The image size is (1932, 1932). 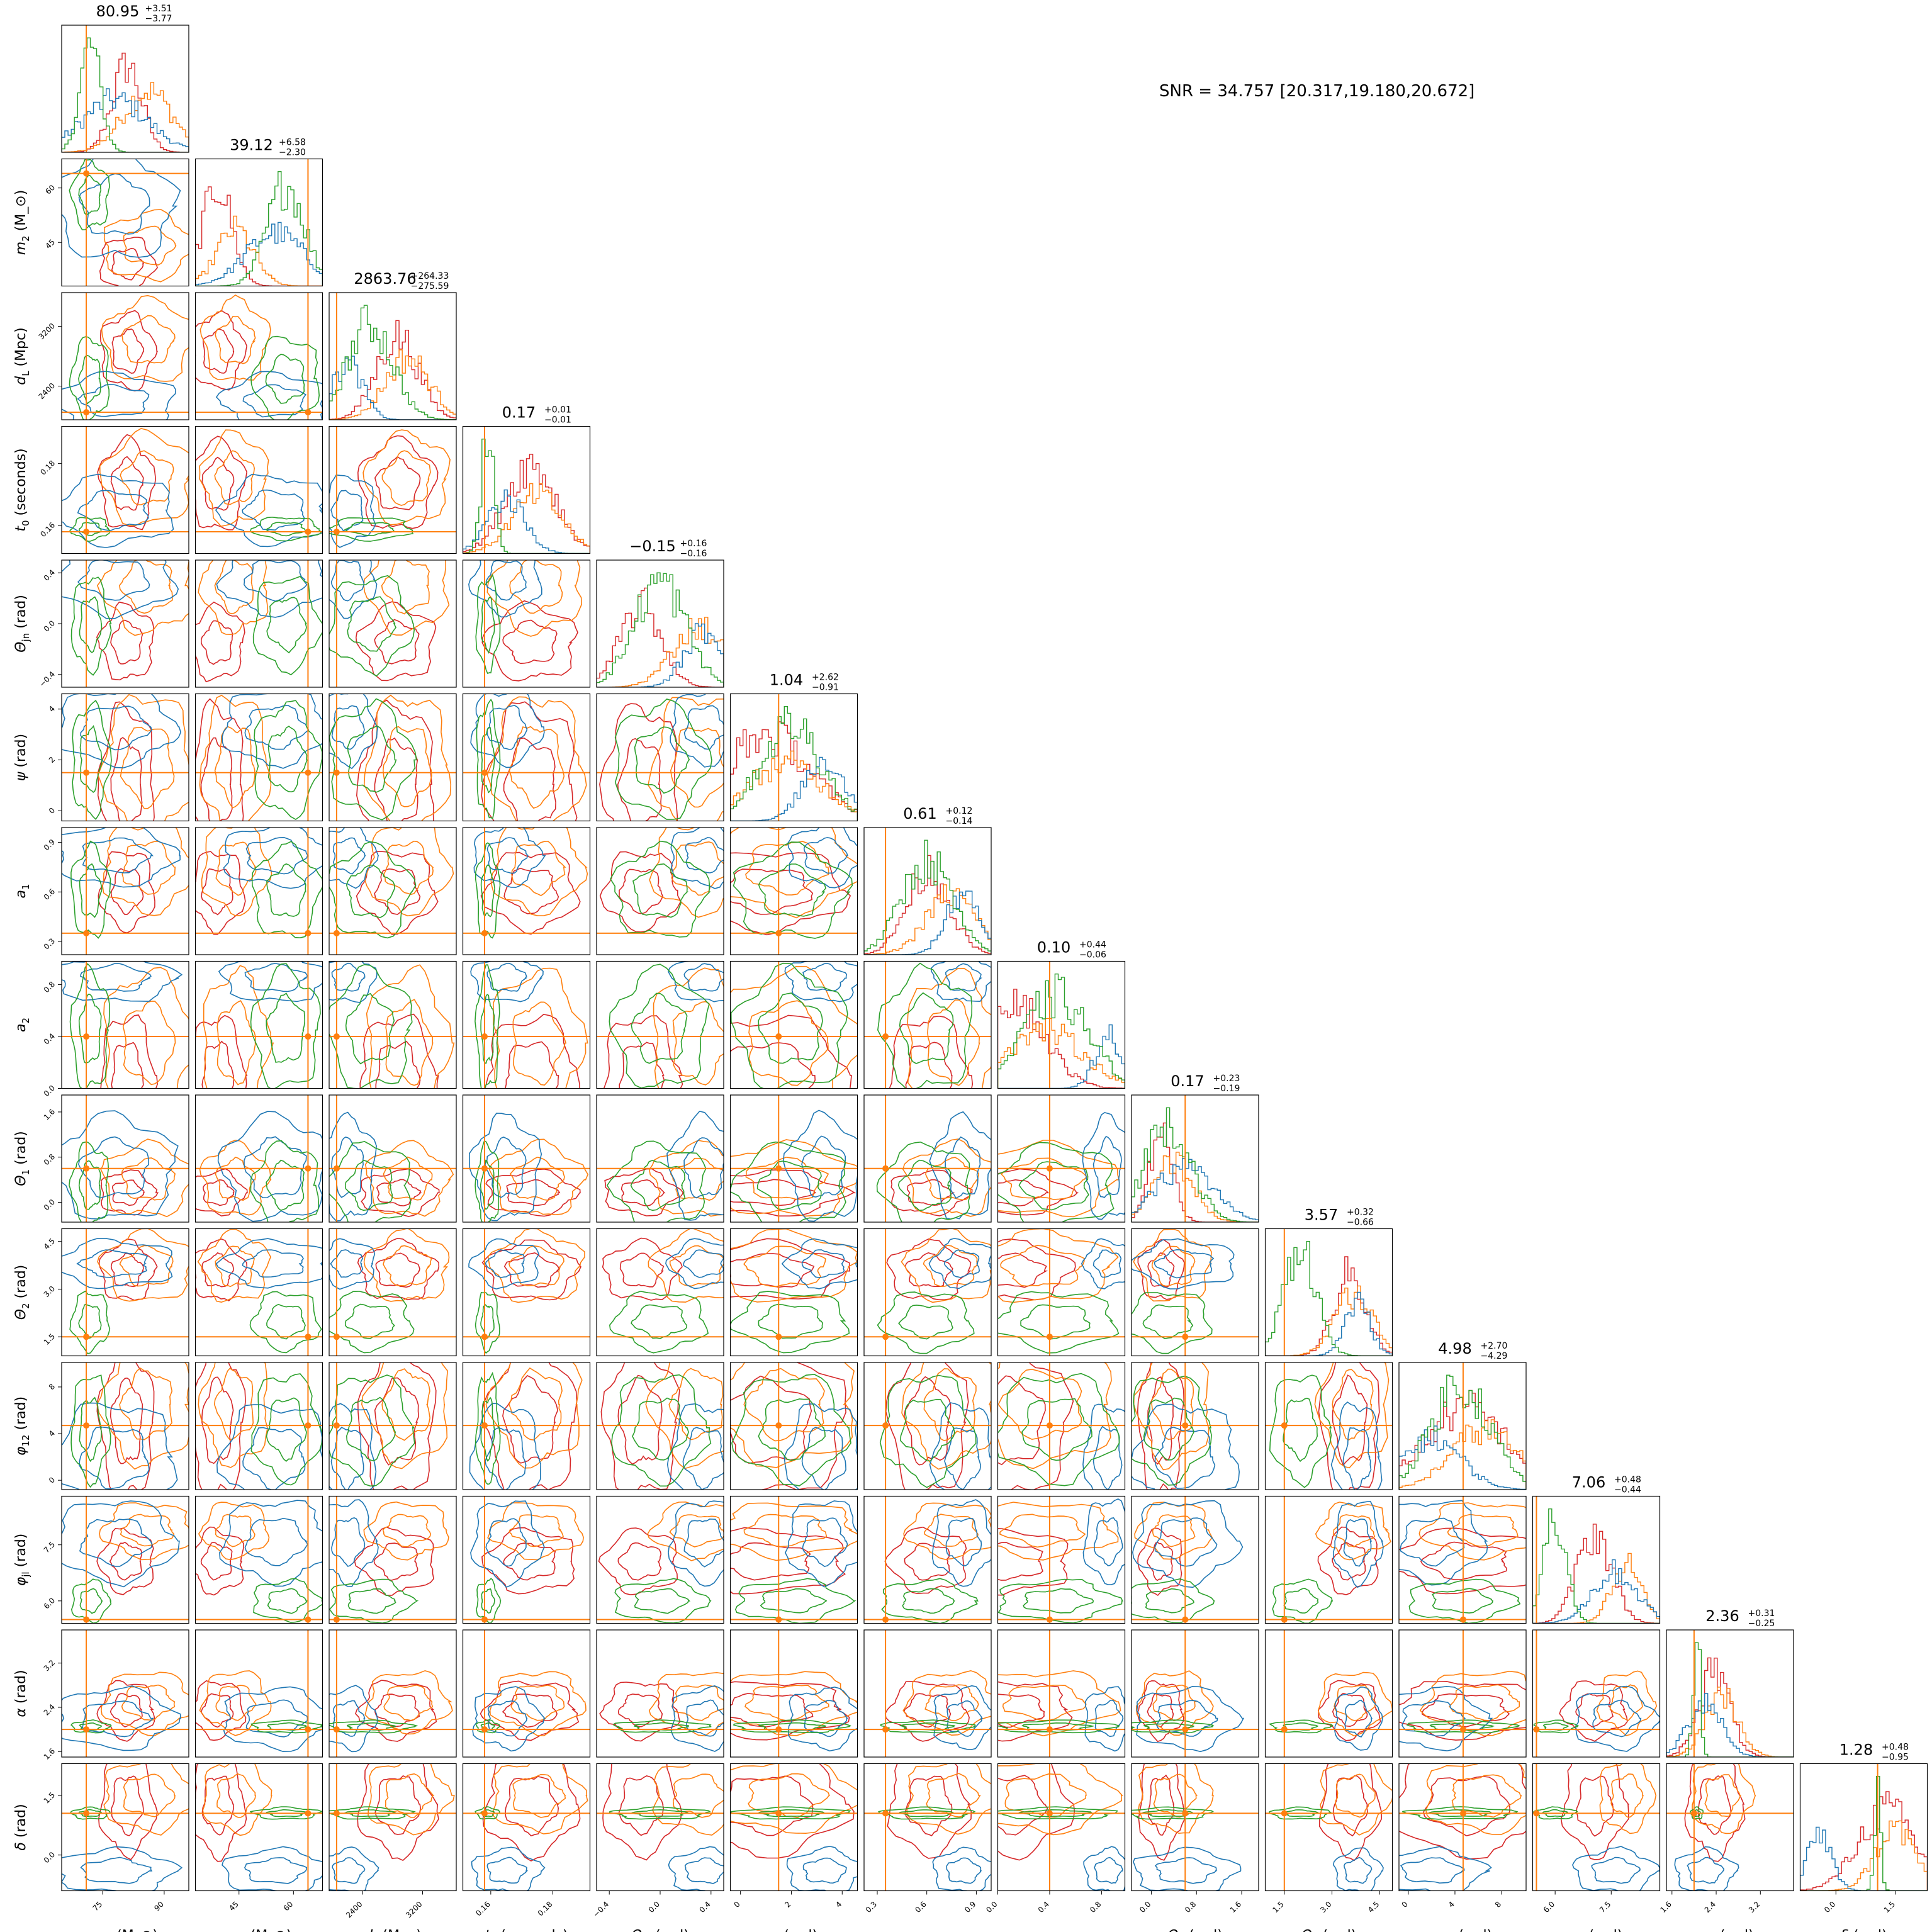 What do you see at coordinates (693, 554) in the screenshot?
I see `diag-title-minus: −0.16` at bounding box center [693, 554].